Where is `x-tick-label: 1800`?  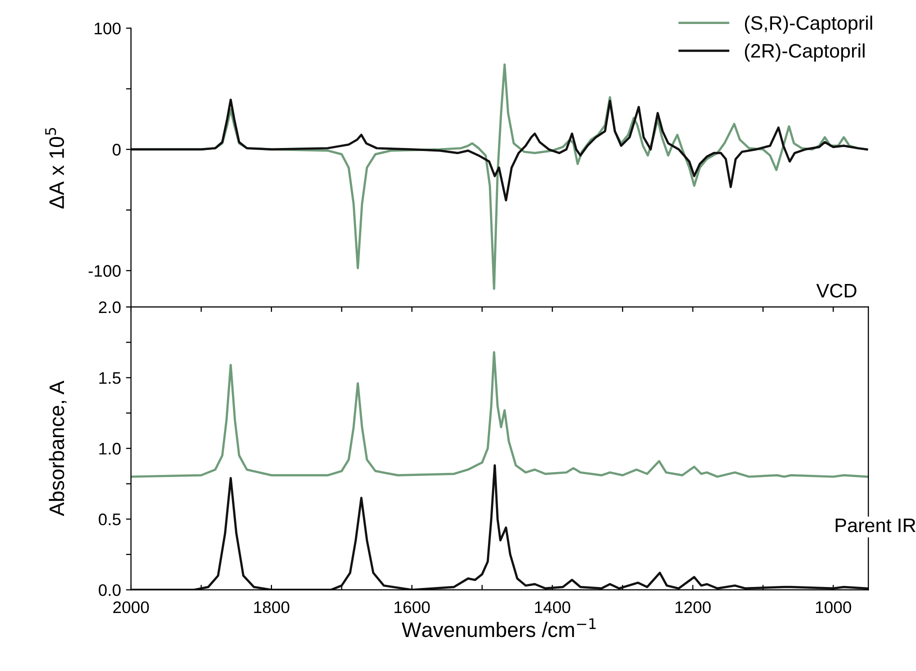
x-tick-label: 1800 is located at coordinates (272, 607).